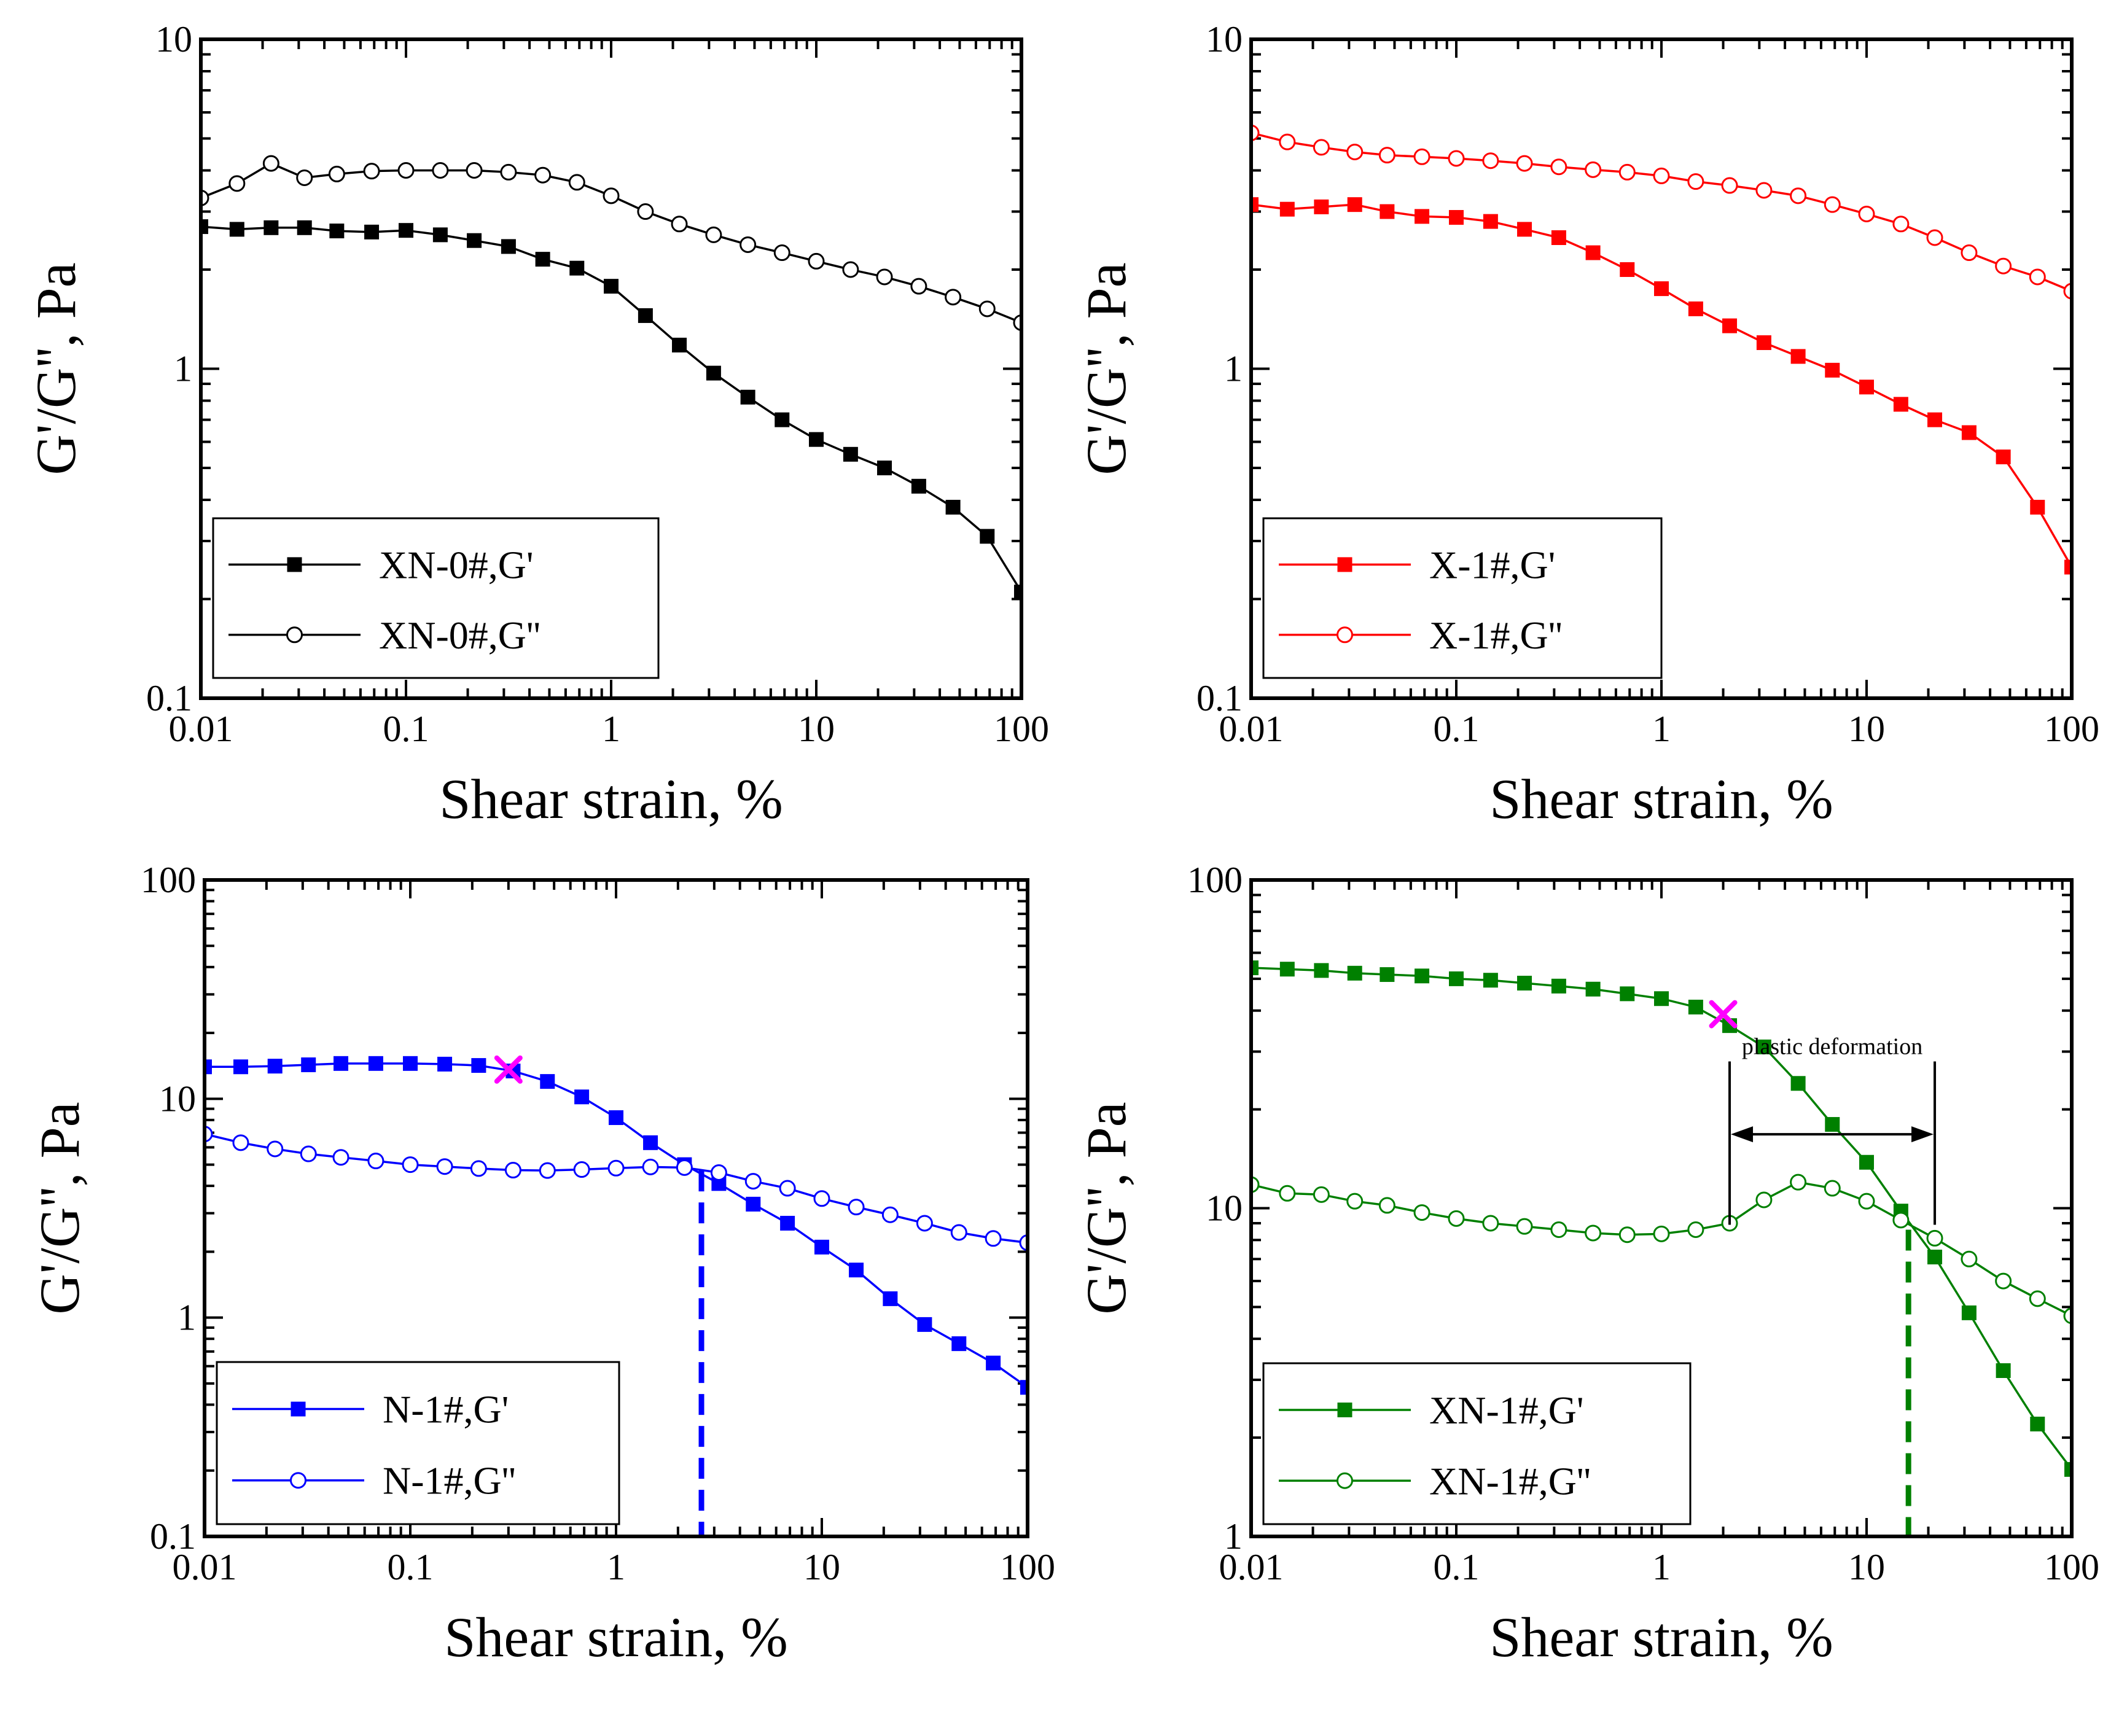 The image size is (2127, 1736). I want to click on plastic-deformation-annotation: plastic deformation, so click(1832, 1129).